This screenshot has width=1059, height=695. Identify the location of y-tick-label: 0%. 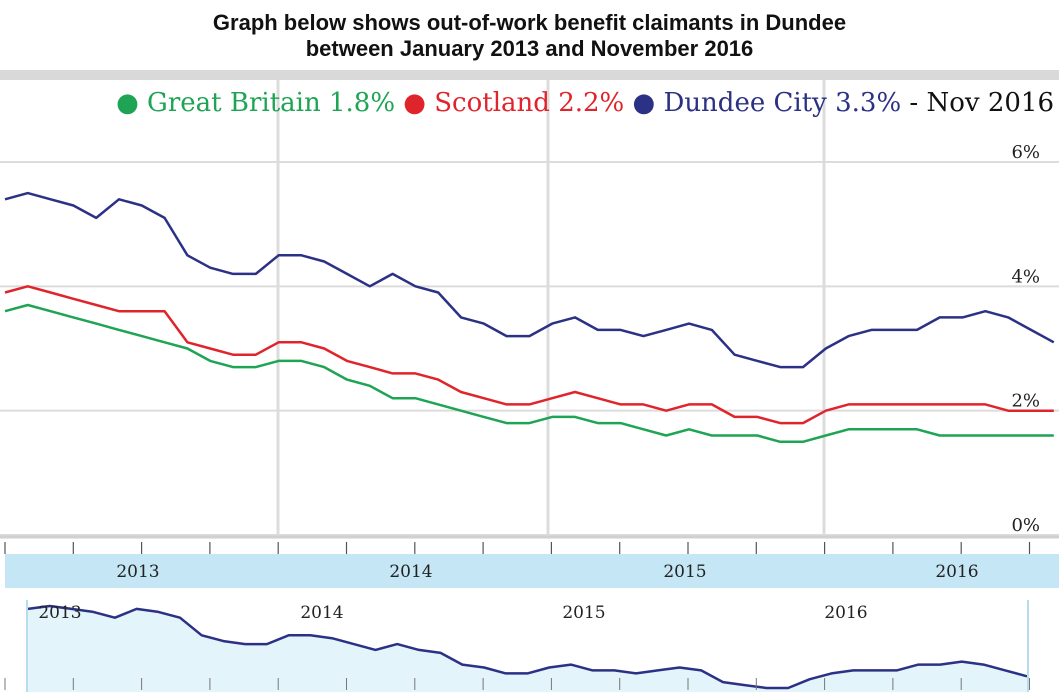
(1025, 525).